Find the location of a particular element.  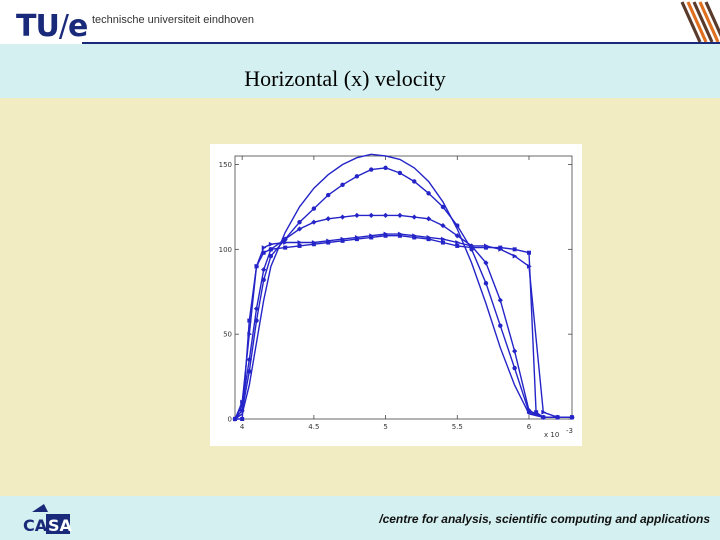

title-band: Horizontal (x) velocity is located at coordinates (360, 71).